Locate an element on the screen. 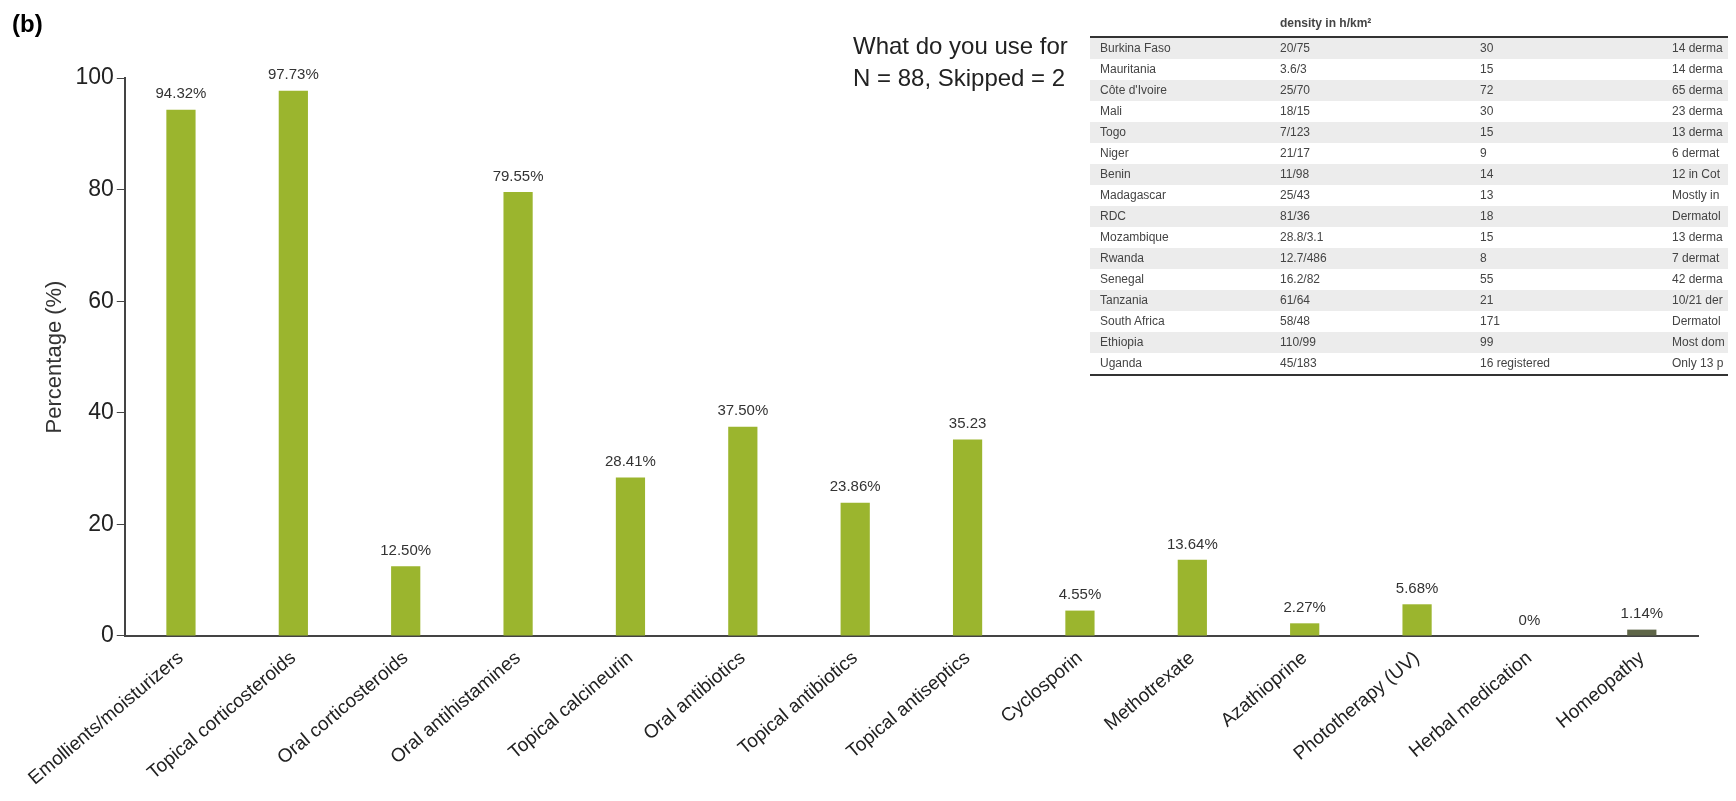 The height and width of the screenshot is (801, 1736). category-label: Burkina Faso is located at coordinates (1135, 48).